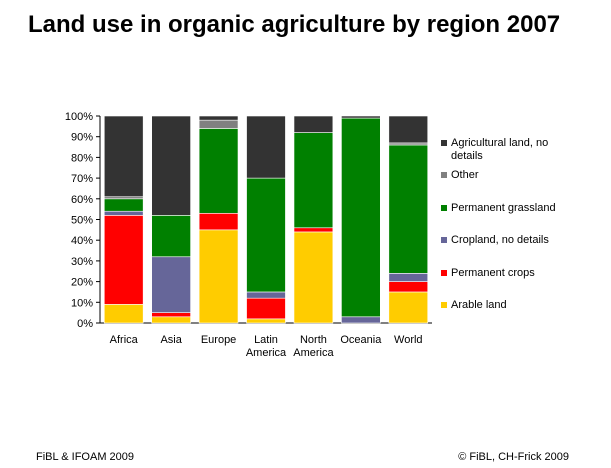  What do you see at coordinates (82, 138) in the screenshot?
I see `y-tick-label: 90%` at bounding box center [82, 138].